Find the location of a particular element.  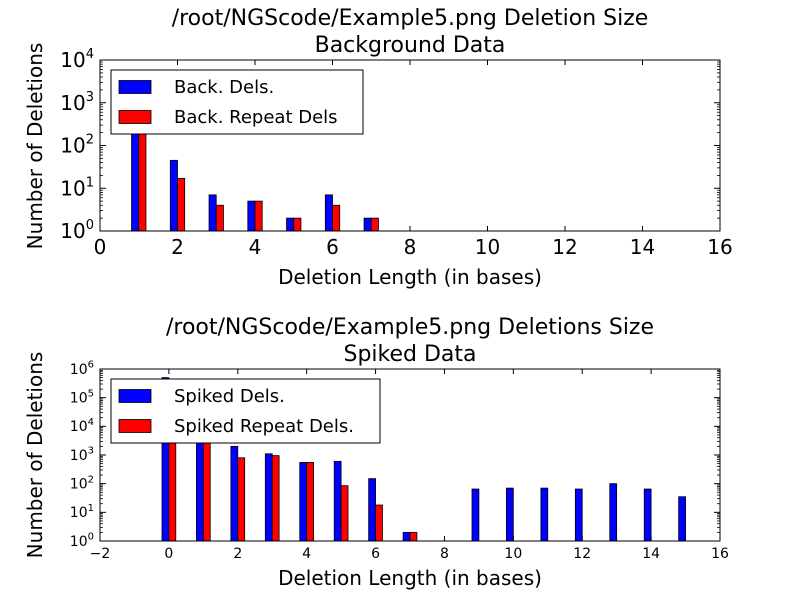

chart-title-line2: Spiked Data is located at coordinates (409, 354).